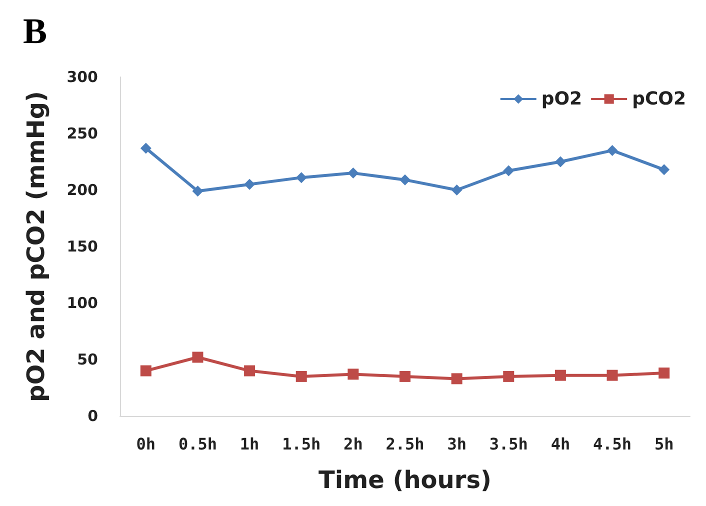 This screenshot has width=706, height=506. Describe the element at coordinates (82, 133) in the screenshot. I see `y-tick-label: 250` at that location.